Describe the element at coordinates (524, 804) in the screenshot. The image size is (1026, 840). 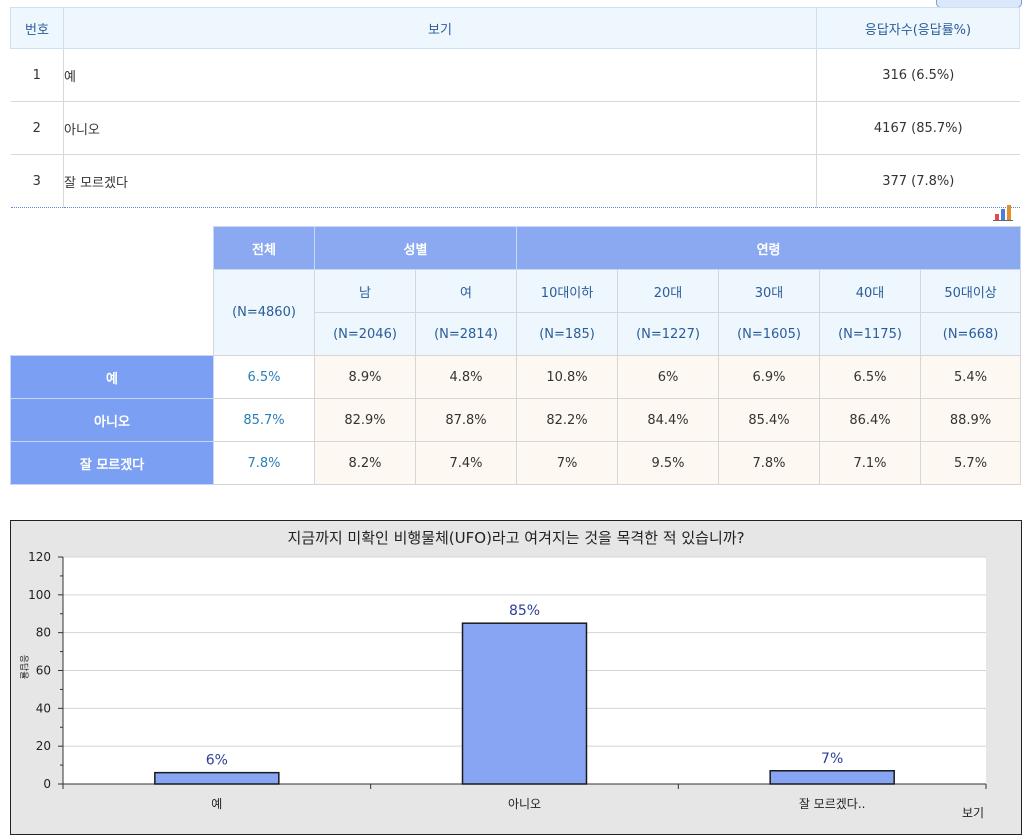
I see `x-tick-label: 아니오` at that location.